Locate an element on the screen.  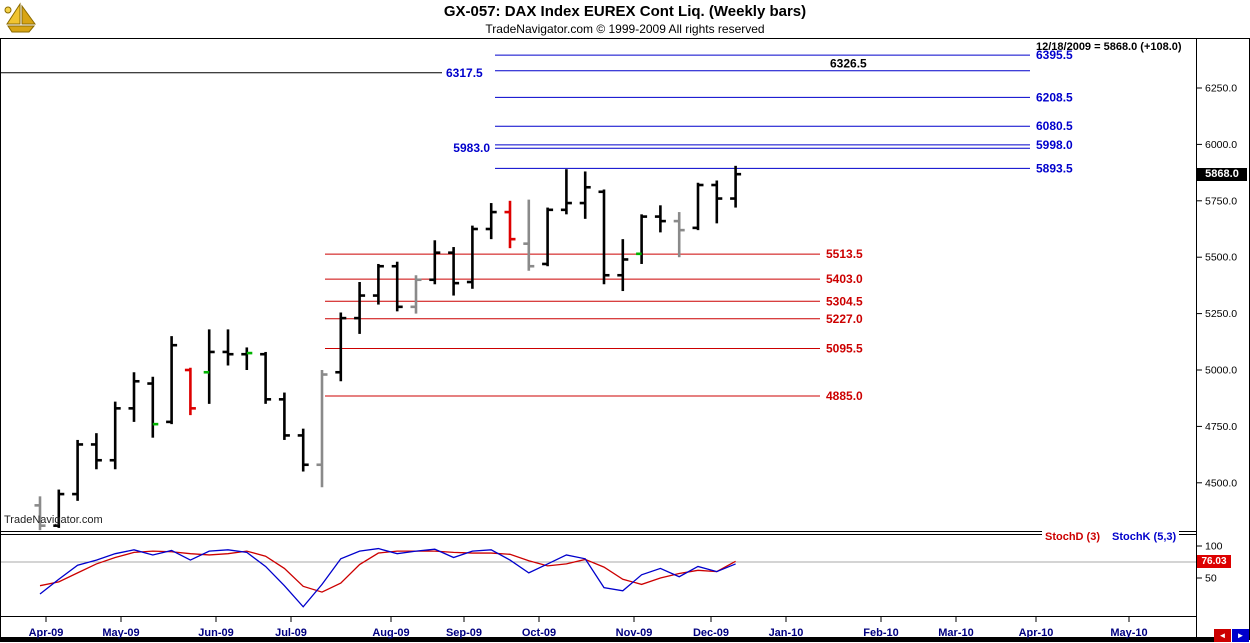
level-price-label: 5095.5 is located at coordinates (844, 348).